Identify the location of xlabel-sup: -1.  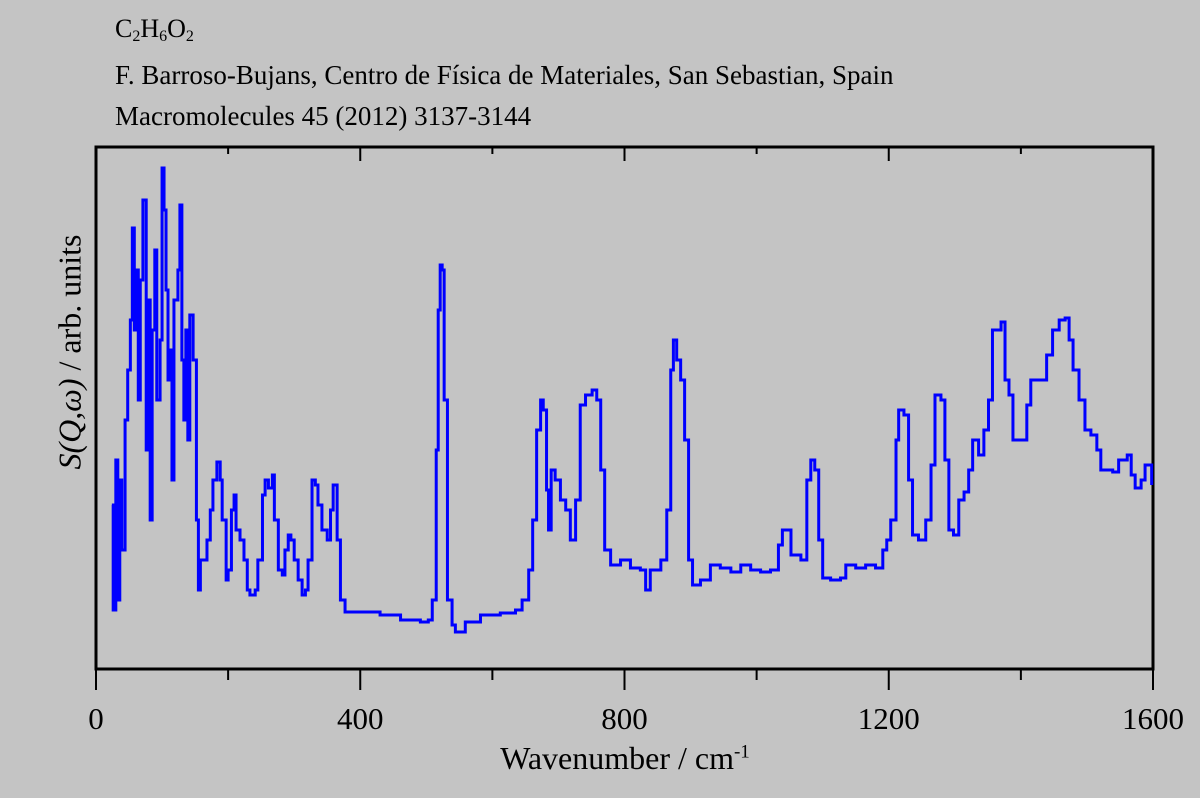
(741, 752).